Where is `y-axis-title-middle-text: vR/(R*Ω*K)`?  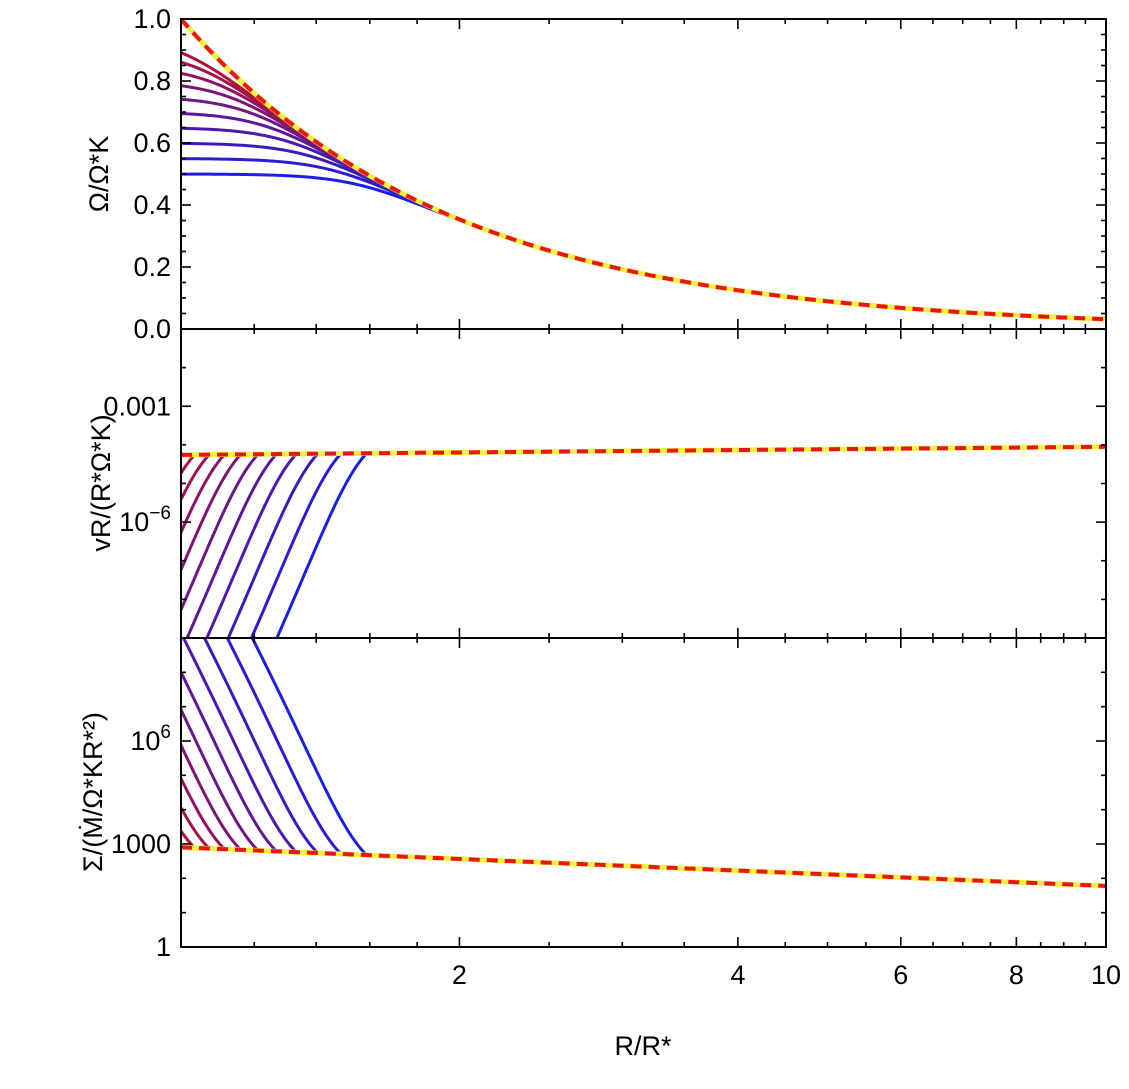 y-axis-title-middle-text: vR/(R*Ω*K) is located at coordinates (101, 482).